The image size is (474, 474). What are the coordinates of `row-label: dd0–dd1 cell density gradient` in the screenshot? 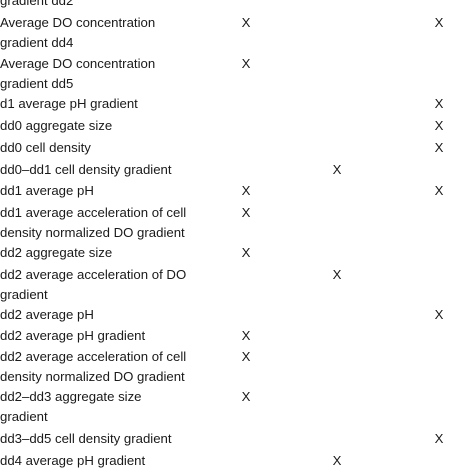 It's located at (86, 169).